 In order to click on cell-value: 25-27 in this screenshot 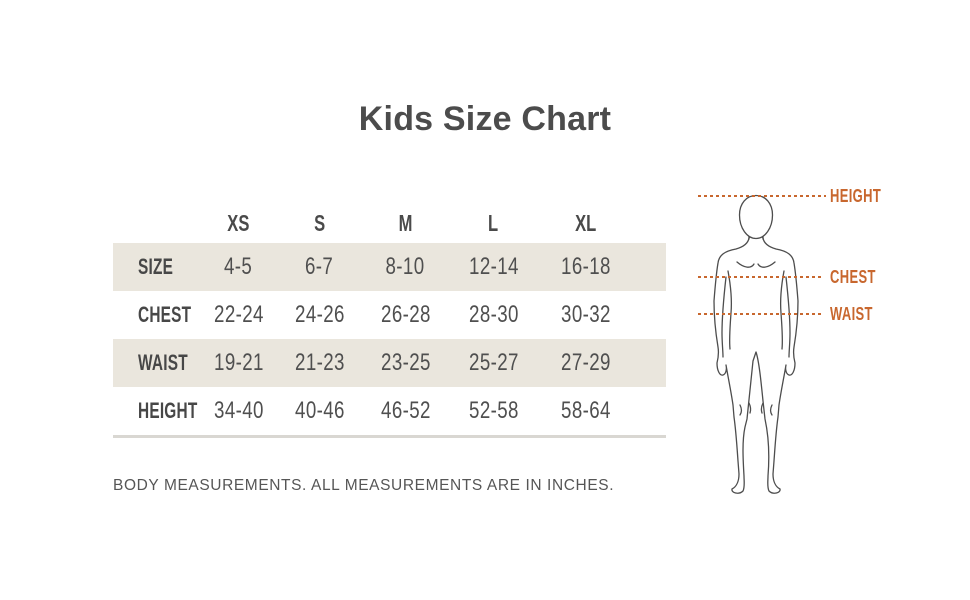, I will do `click(493, 362)`.